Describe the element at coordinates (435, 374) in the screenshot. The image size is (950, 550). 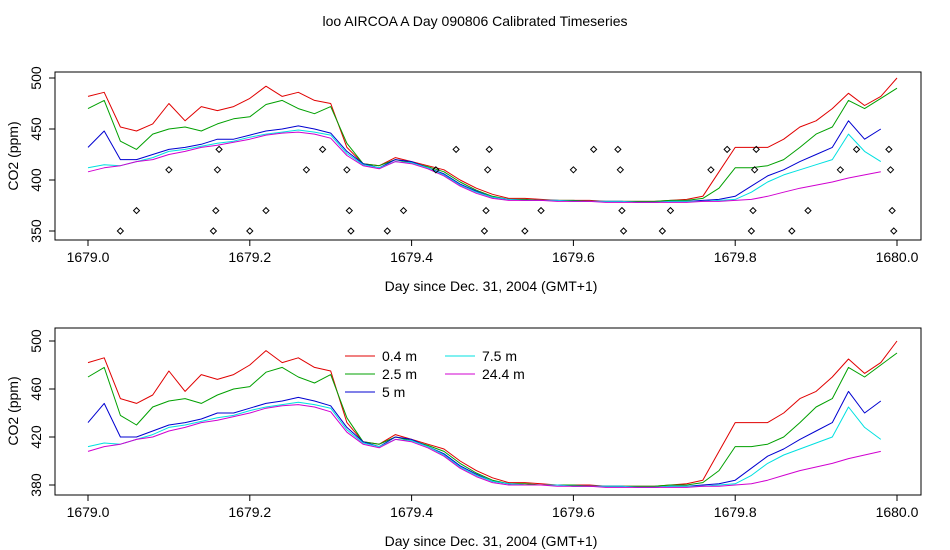
I see `legend: 0.4 m 2.5 m 5 m 7.5 m 24.4 m` at that location.